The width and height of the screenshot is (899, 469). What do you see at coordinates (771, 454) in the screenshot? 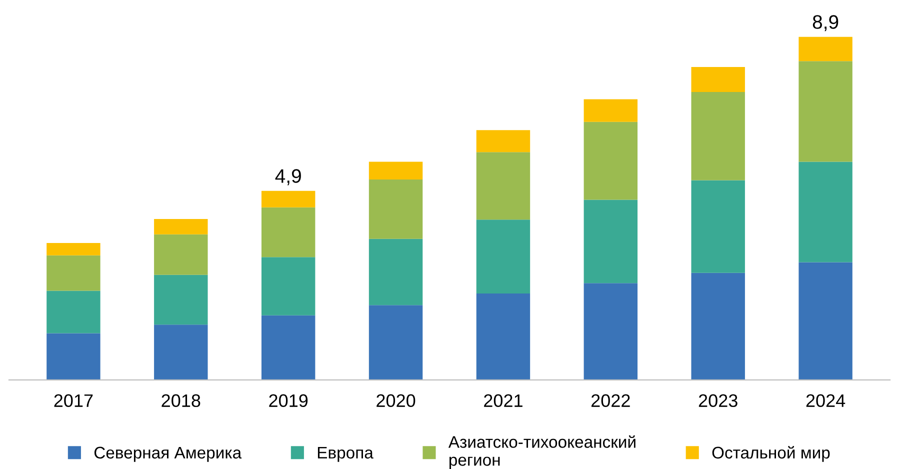
I see `legend-label: Остальной мир` at bounding box center [771, 454].